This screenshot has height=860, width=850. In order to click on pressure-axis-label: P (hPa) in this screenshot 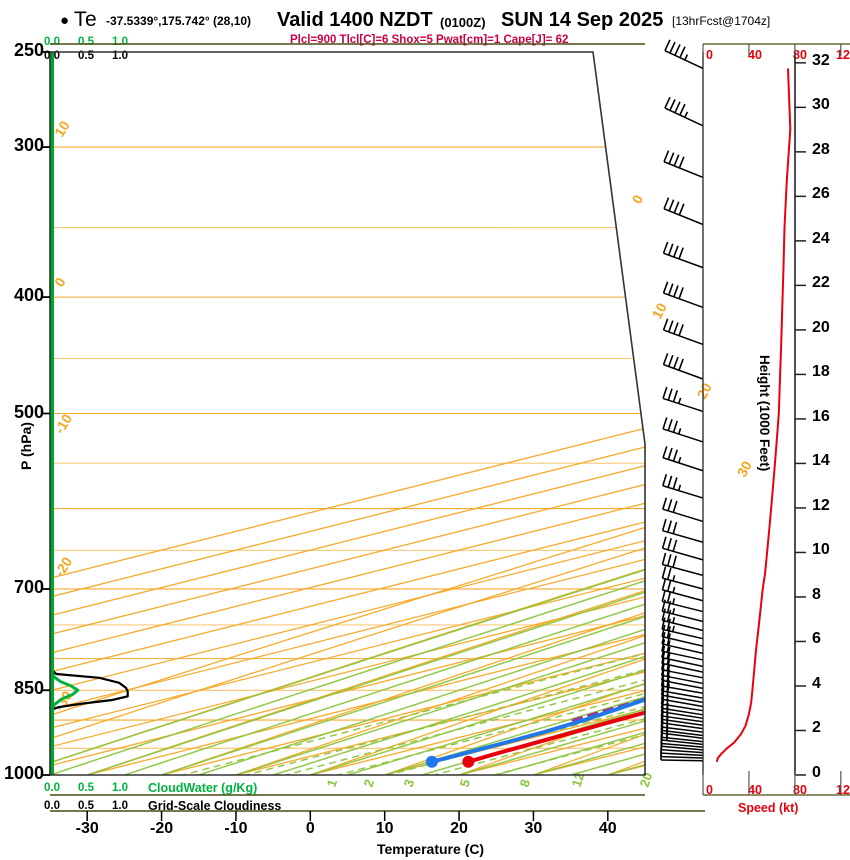, I will do `click(26, 446)`.